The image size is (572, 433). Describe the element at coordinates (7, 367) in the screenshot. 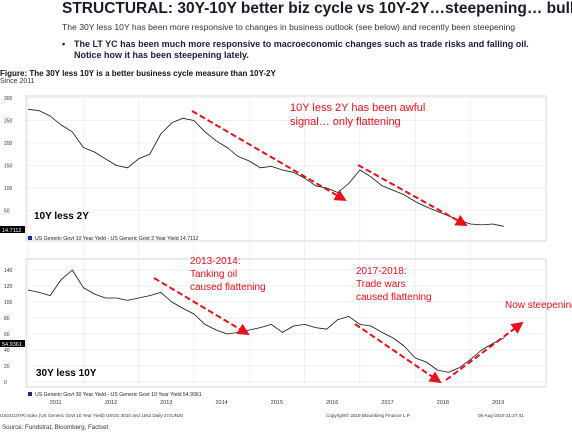

I see `y-tick-label: 20` at that location.